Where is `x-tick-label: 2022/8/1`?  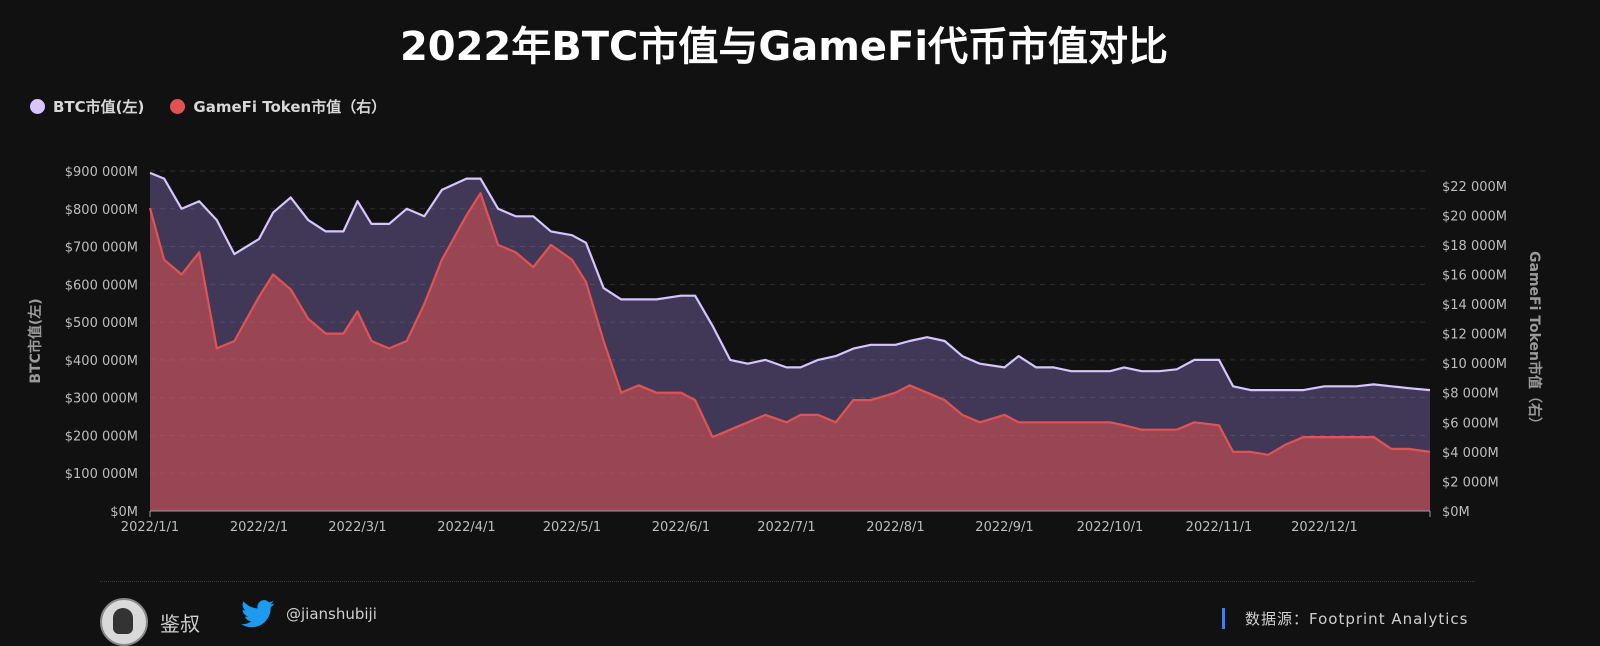
x-tick-label: 2022/8/1 is located at coordinates (895, 527).